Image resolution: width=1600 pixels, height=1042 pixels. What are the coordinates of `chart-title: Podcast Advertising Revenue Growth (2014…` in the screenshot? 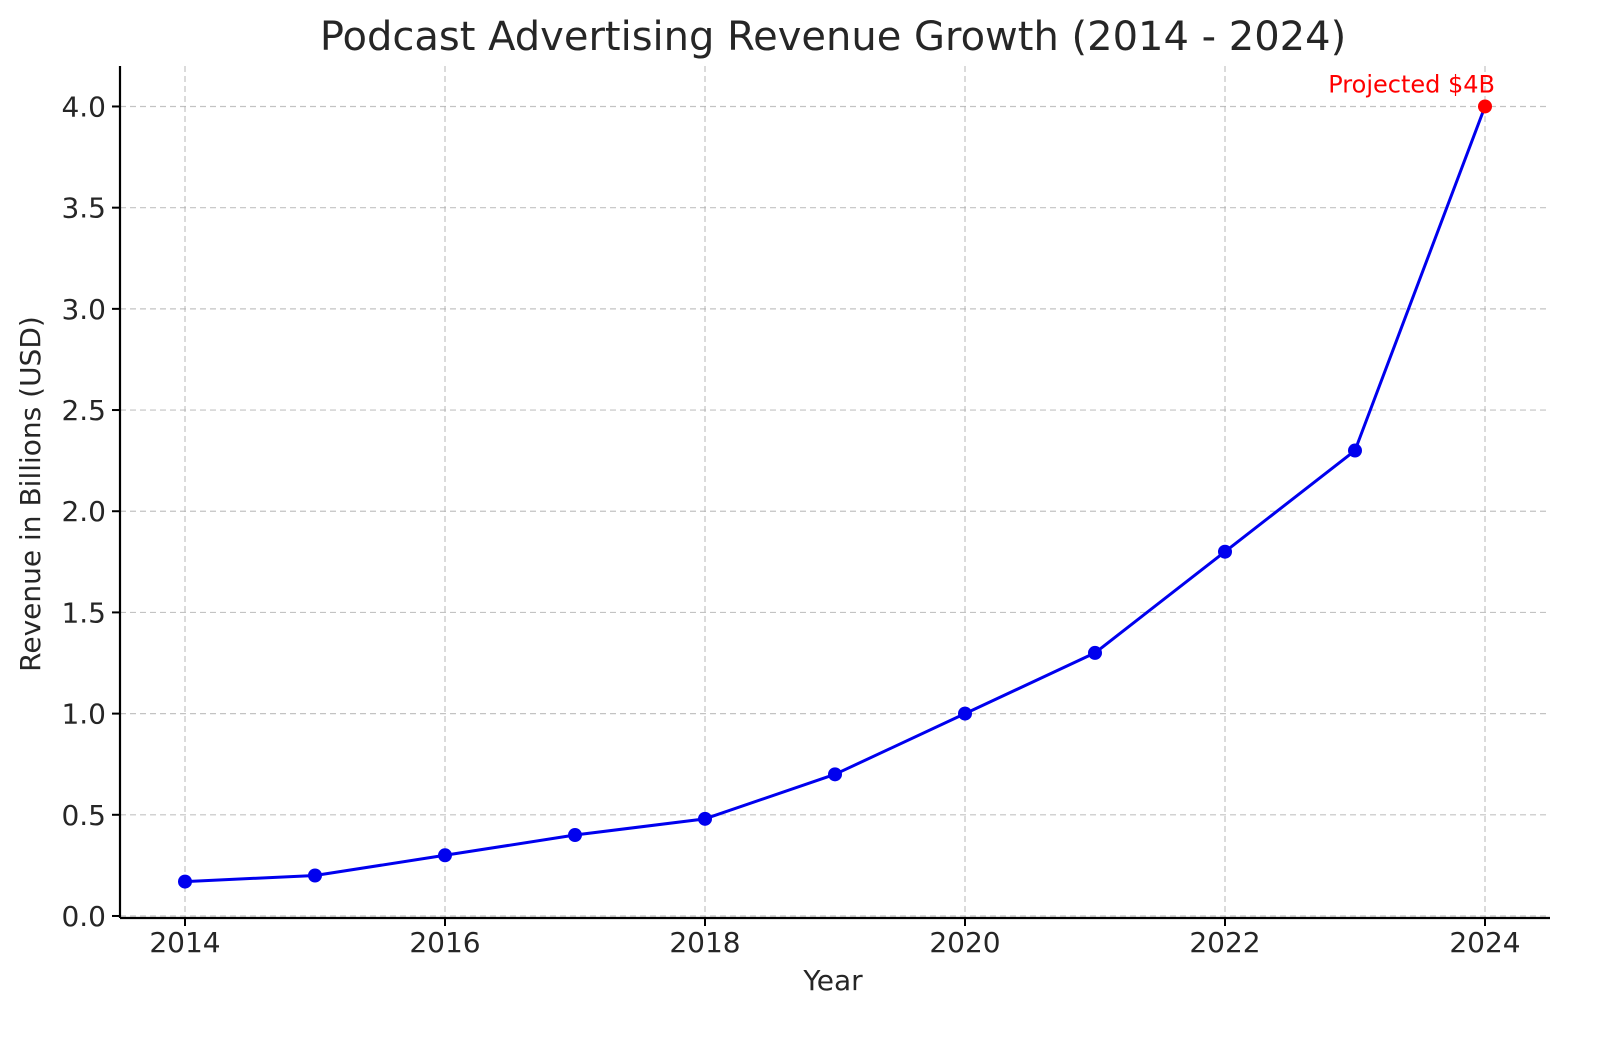 It's located at (833, 37).